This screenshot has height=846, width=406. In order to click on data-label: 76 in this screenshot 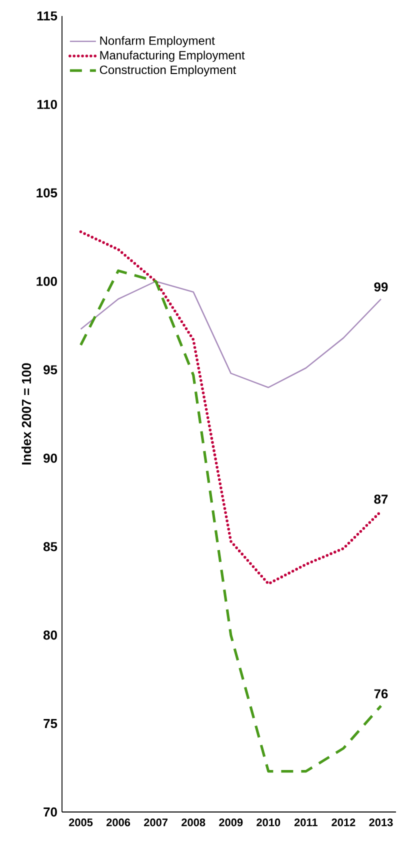, I will do `click(381, 693)`.